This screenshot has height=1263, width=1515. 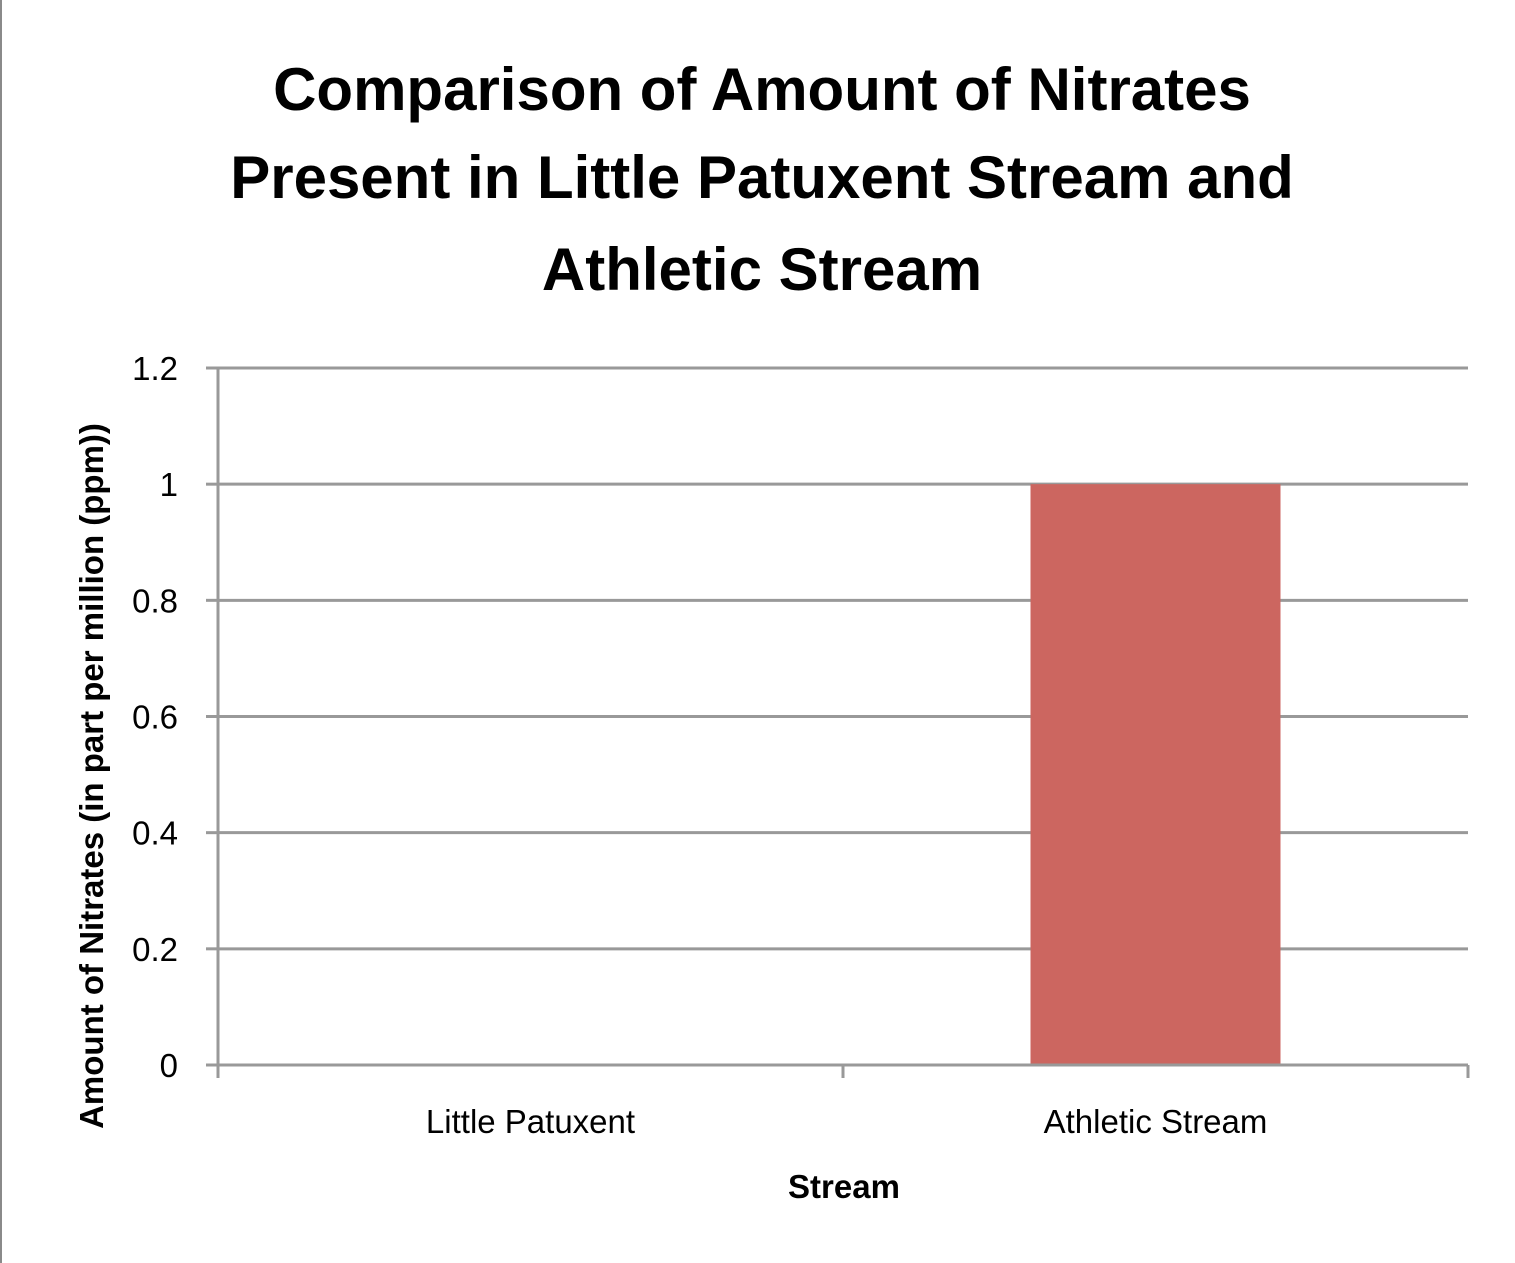 I want to click on y-tick-label: 1, so click(x=169, y=484).